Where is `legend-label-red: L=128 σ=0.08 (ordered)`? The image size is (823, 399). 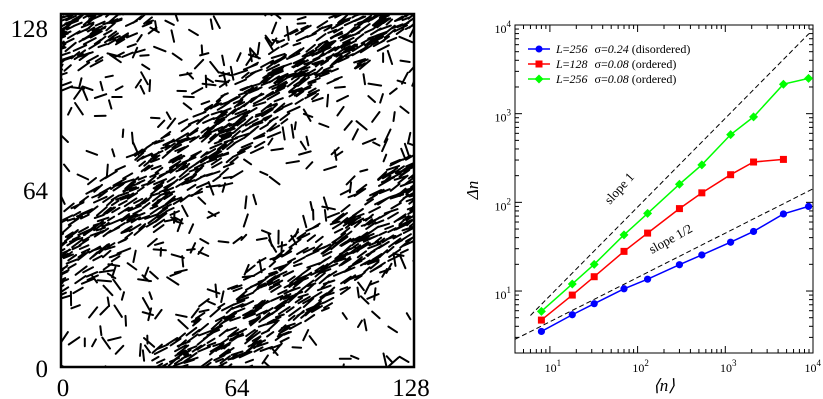 legend-label-red: L=128 σ=0.08 (ordered) is located at coordinates (615, 64).